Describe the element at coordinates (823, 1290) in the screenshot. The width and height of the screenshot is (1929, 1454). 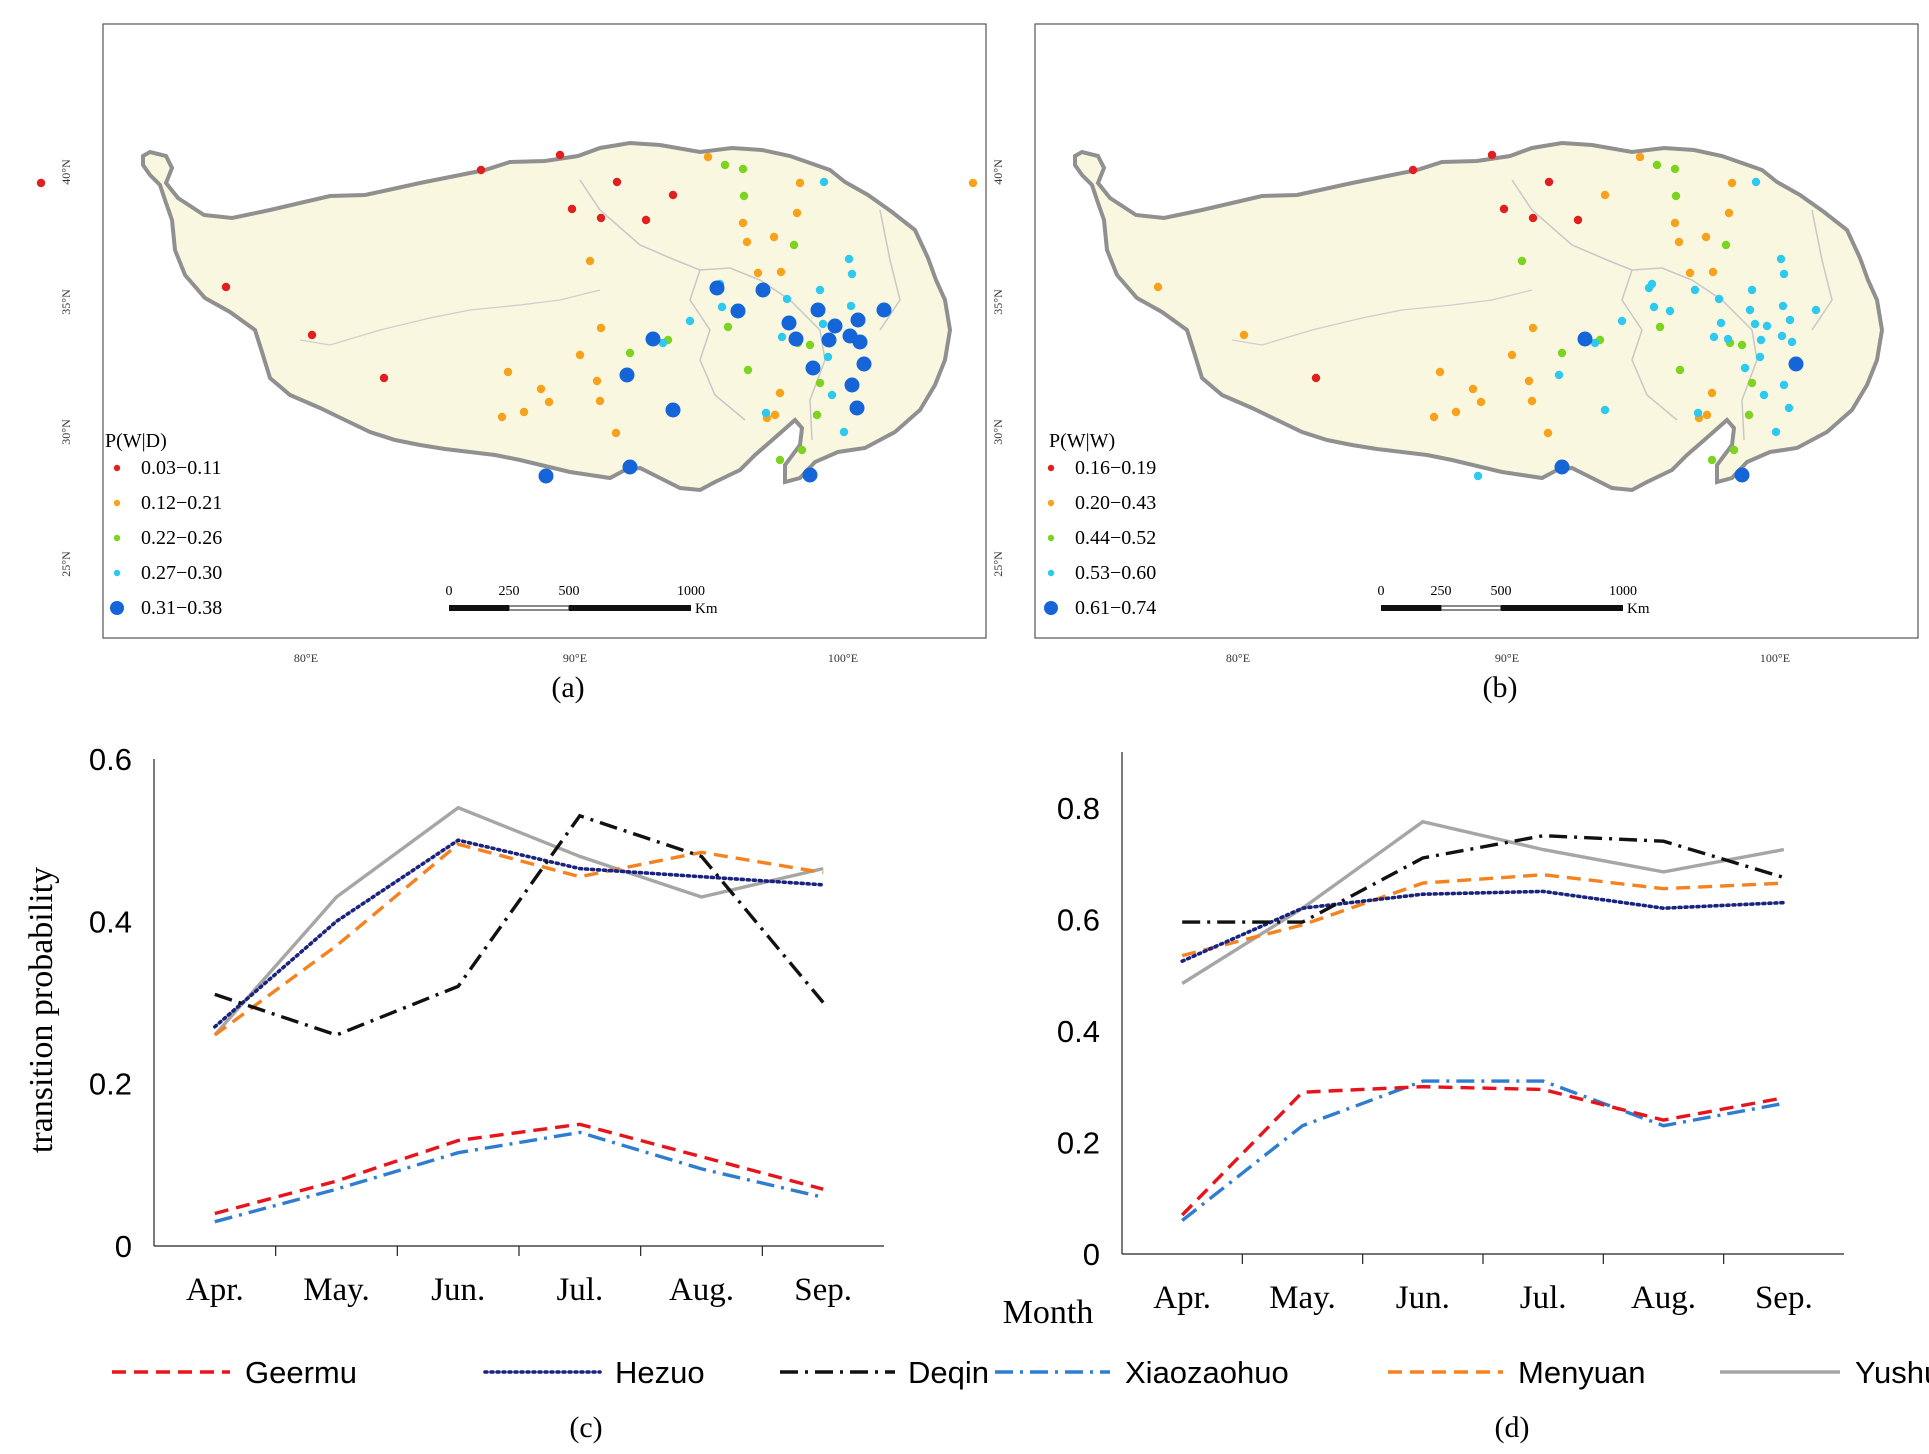
I see `x-tick-label: Sep.` at that location.